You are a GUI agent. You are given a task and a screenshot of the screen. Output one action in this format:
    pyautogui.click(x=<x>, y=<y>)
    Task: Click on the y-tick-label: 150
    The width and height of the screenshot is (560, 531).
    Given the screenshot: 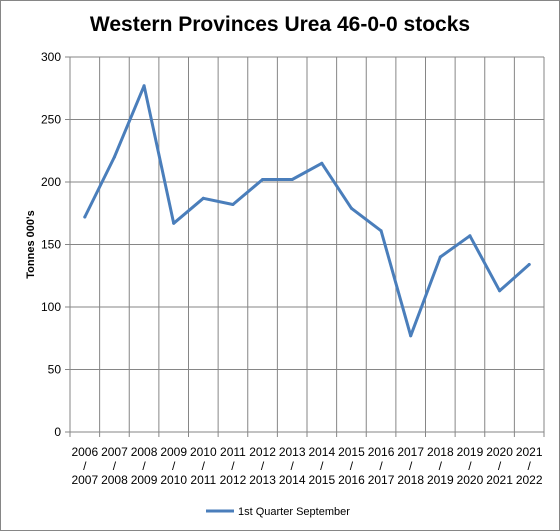 What is the action you would take?
    pyautogui.click(x=51, y=245)
    